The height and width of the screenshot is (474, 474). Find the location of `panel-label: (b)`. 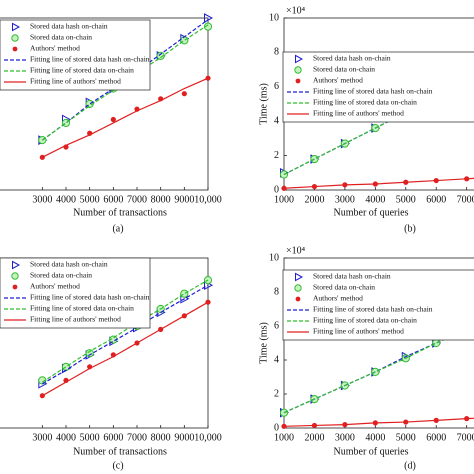

panel-label: (b) is located at coordinates (410, 228).